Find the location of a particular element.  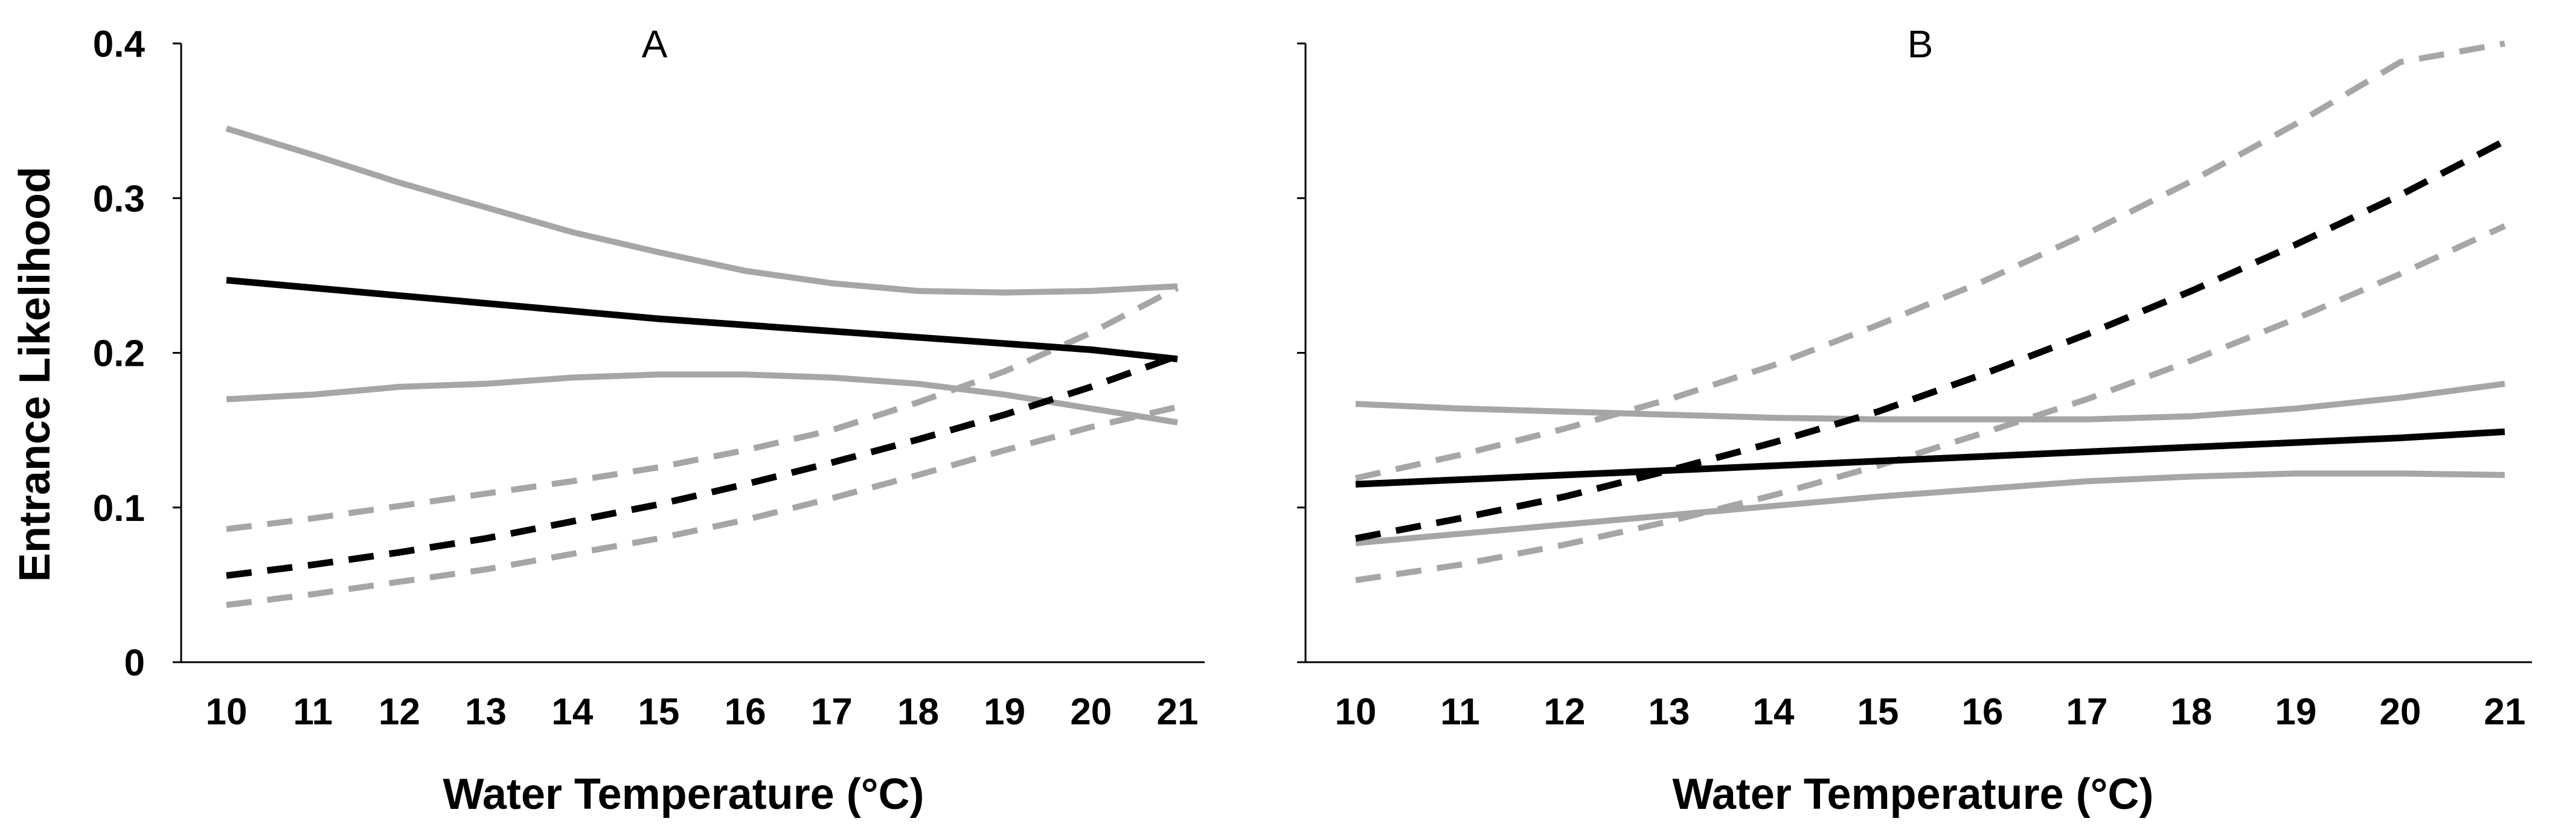

panel-b-xtick-label: 10 is located at coordinates (1356, 712).